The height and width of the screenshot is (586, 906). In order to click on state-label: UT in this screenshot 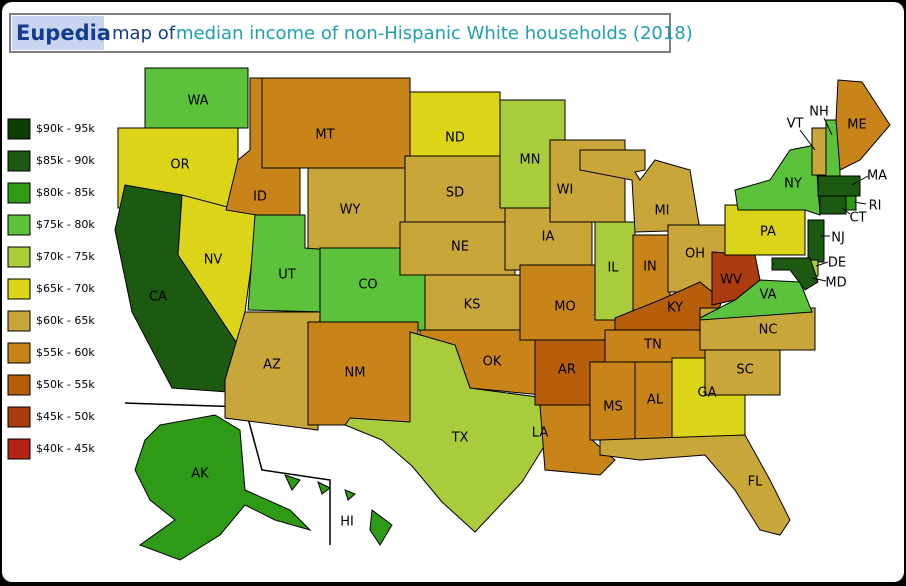, I will do `click(287, 275)`.